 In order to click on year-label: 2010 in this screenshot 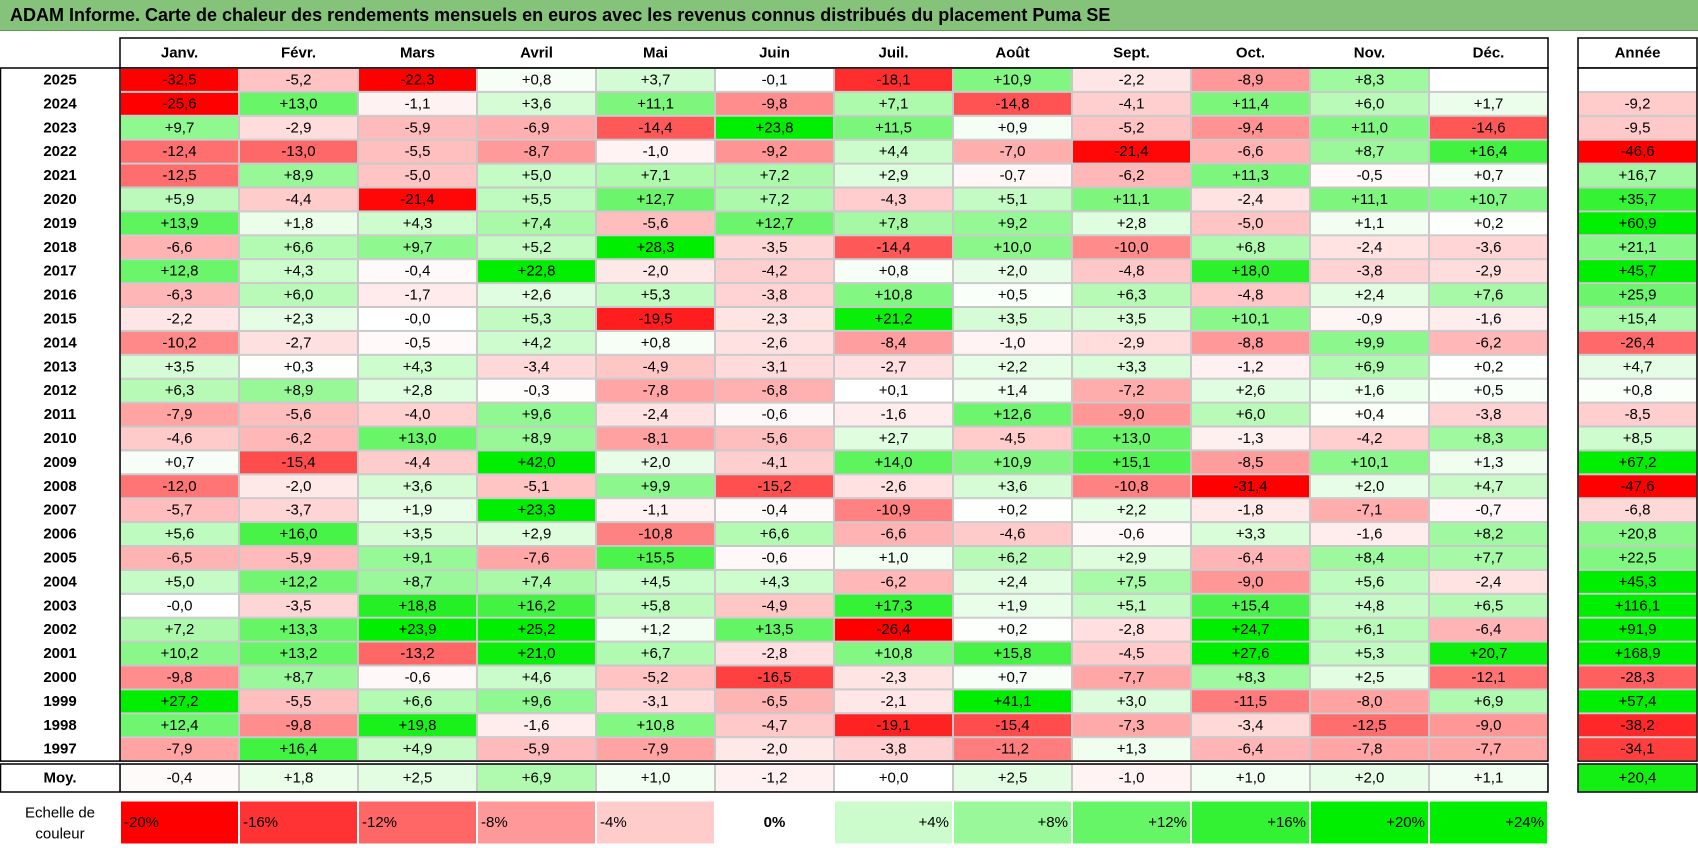, I will do `click(59, 438)`.